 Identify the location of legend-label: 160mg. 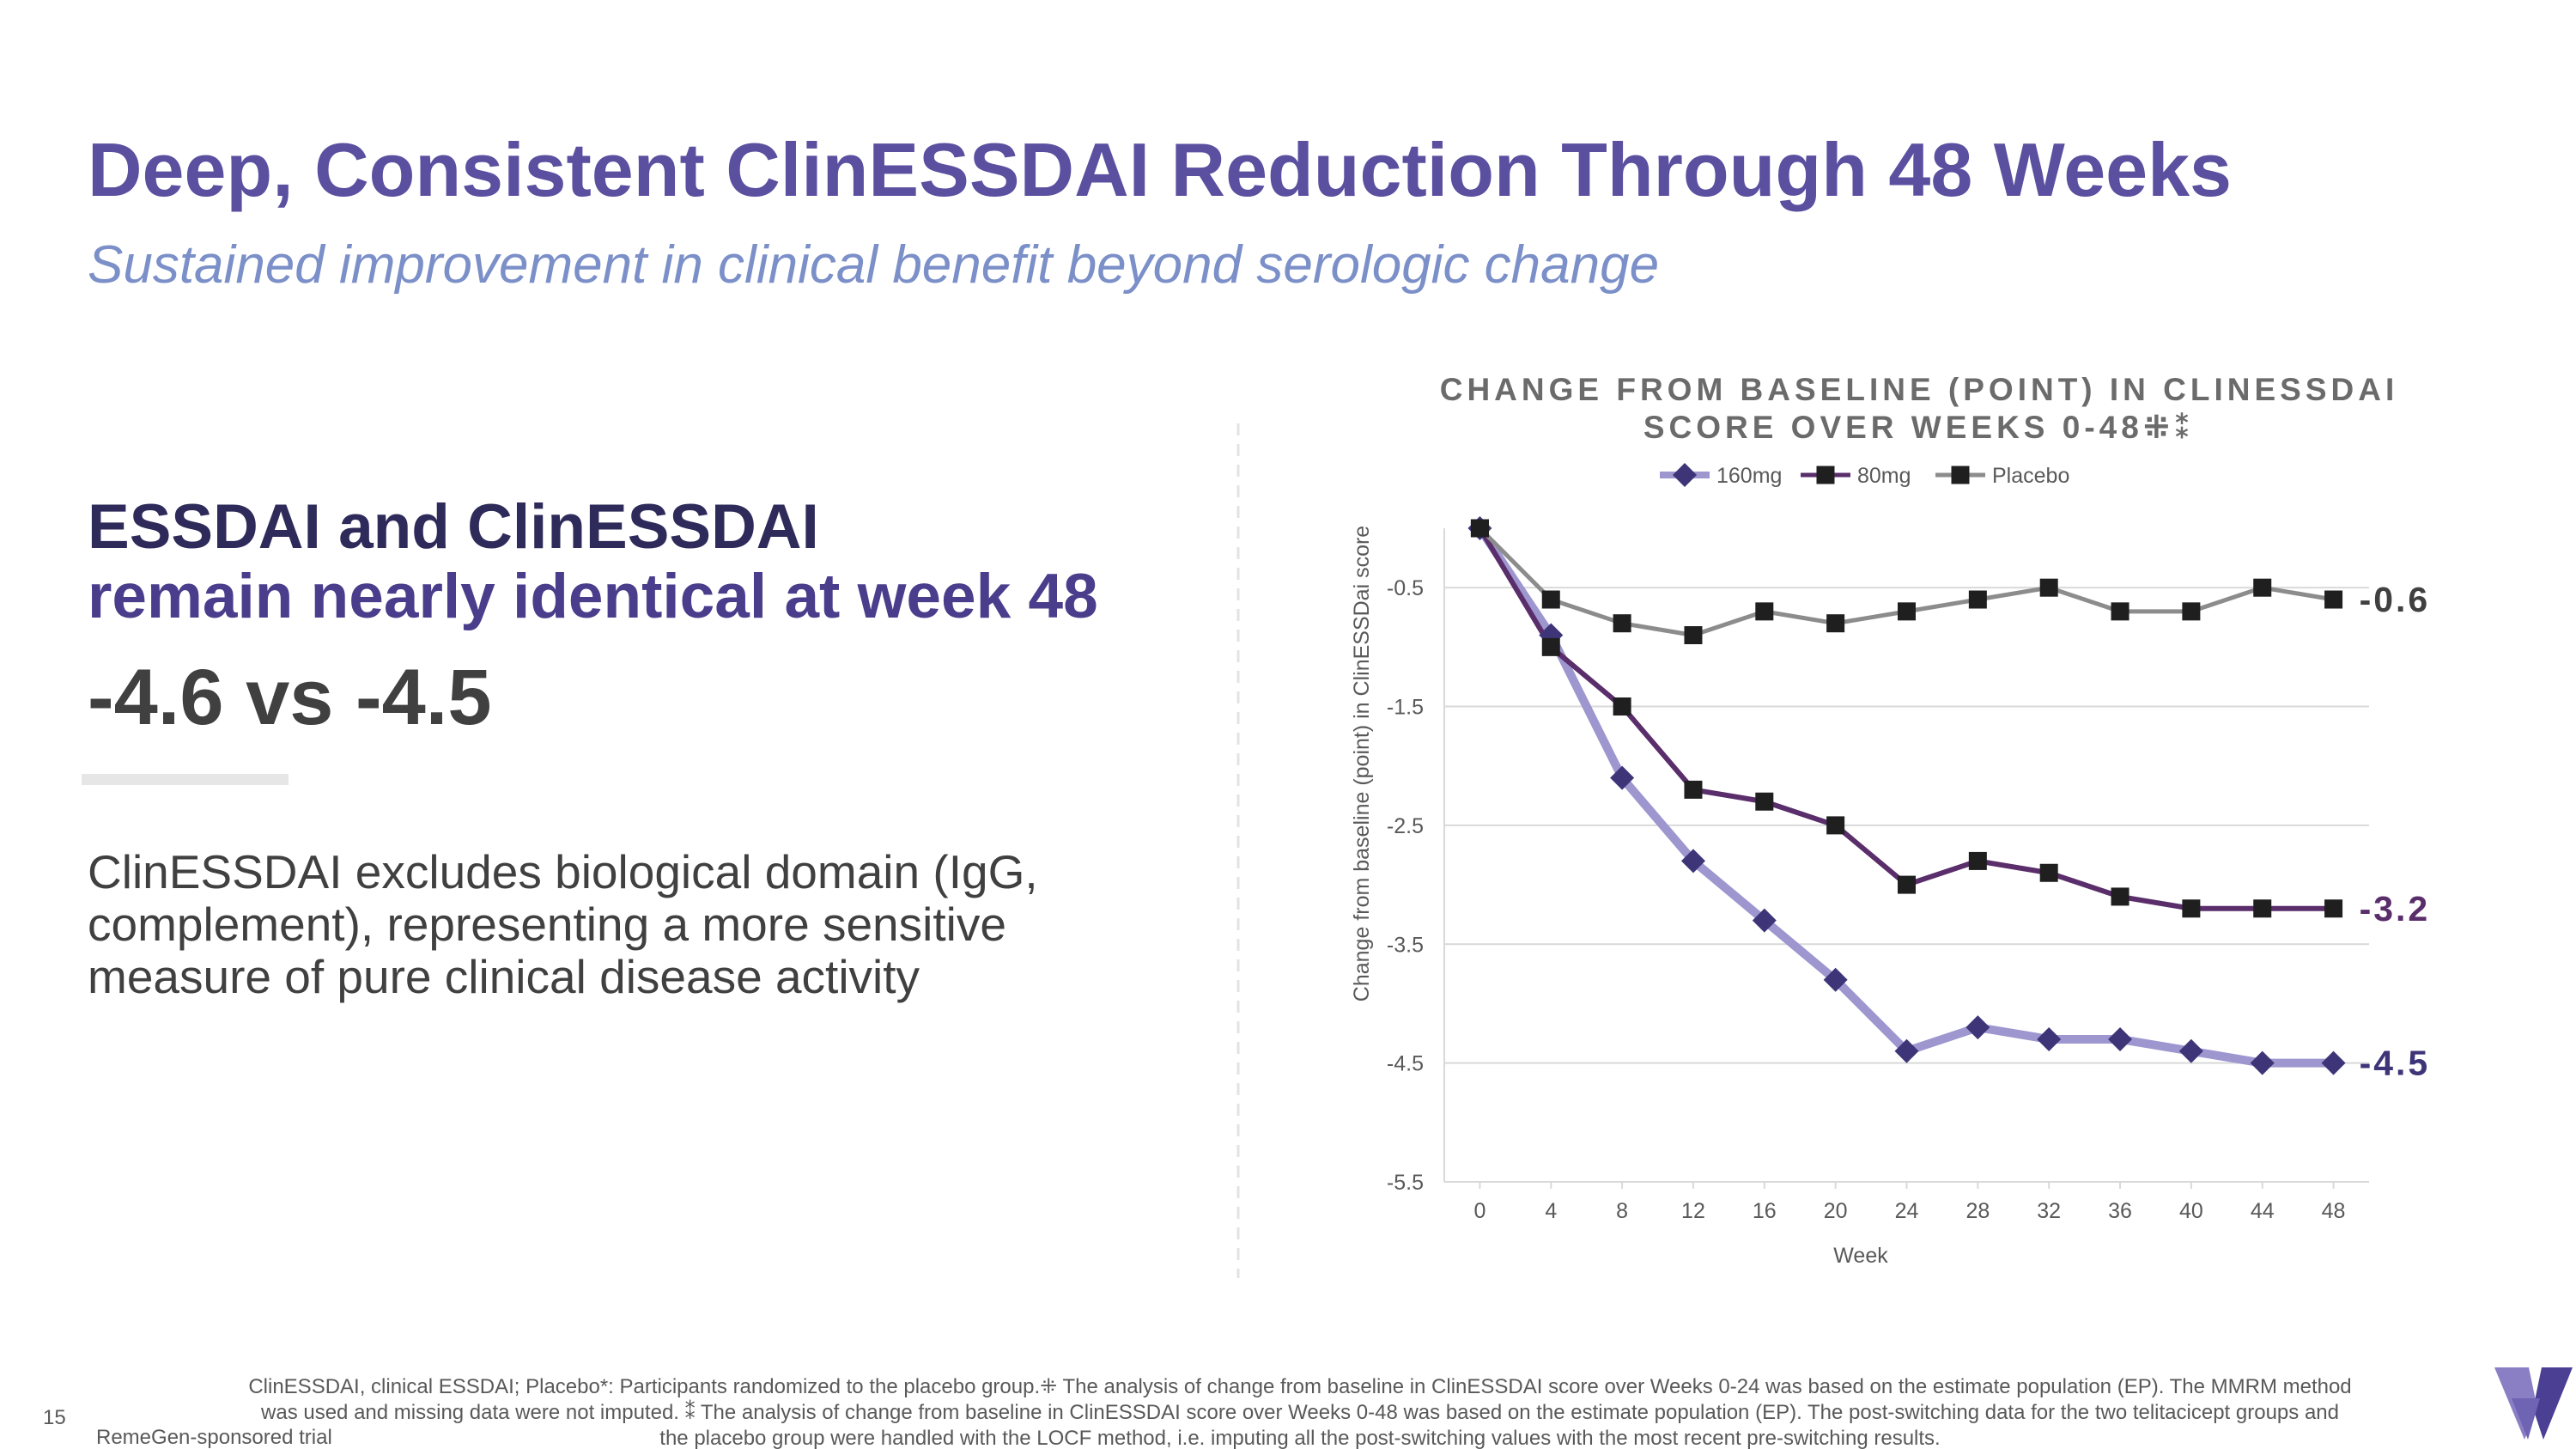
(1749, 476).